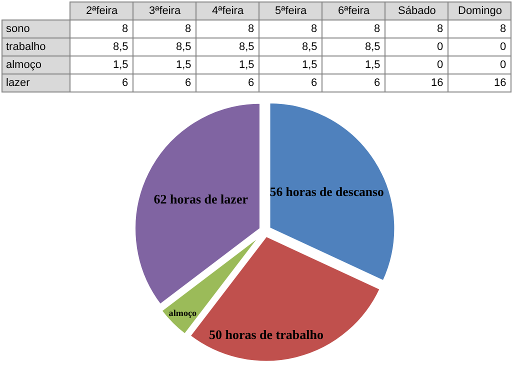 The image size is (513, 367). Describe the element at coordinates (26, 47) in the screenshot. I see `y-tick-label: trabalho` at that location.